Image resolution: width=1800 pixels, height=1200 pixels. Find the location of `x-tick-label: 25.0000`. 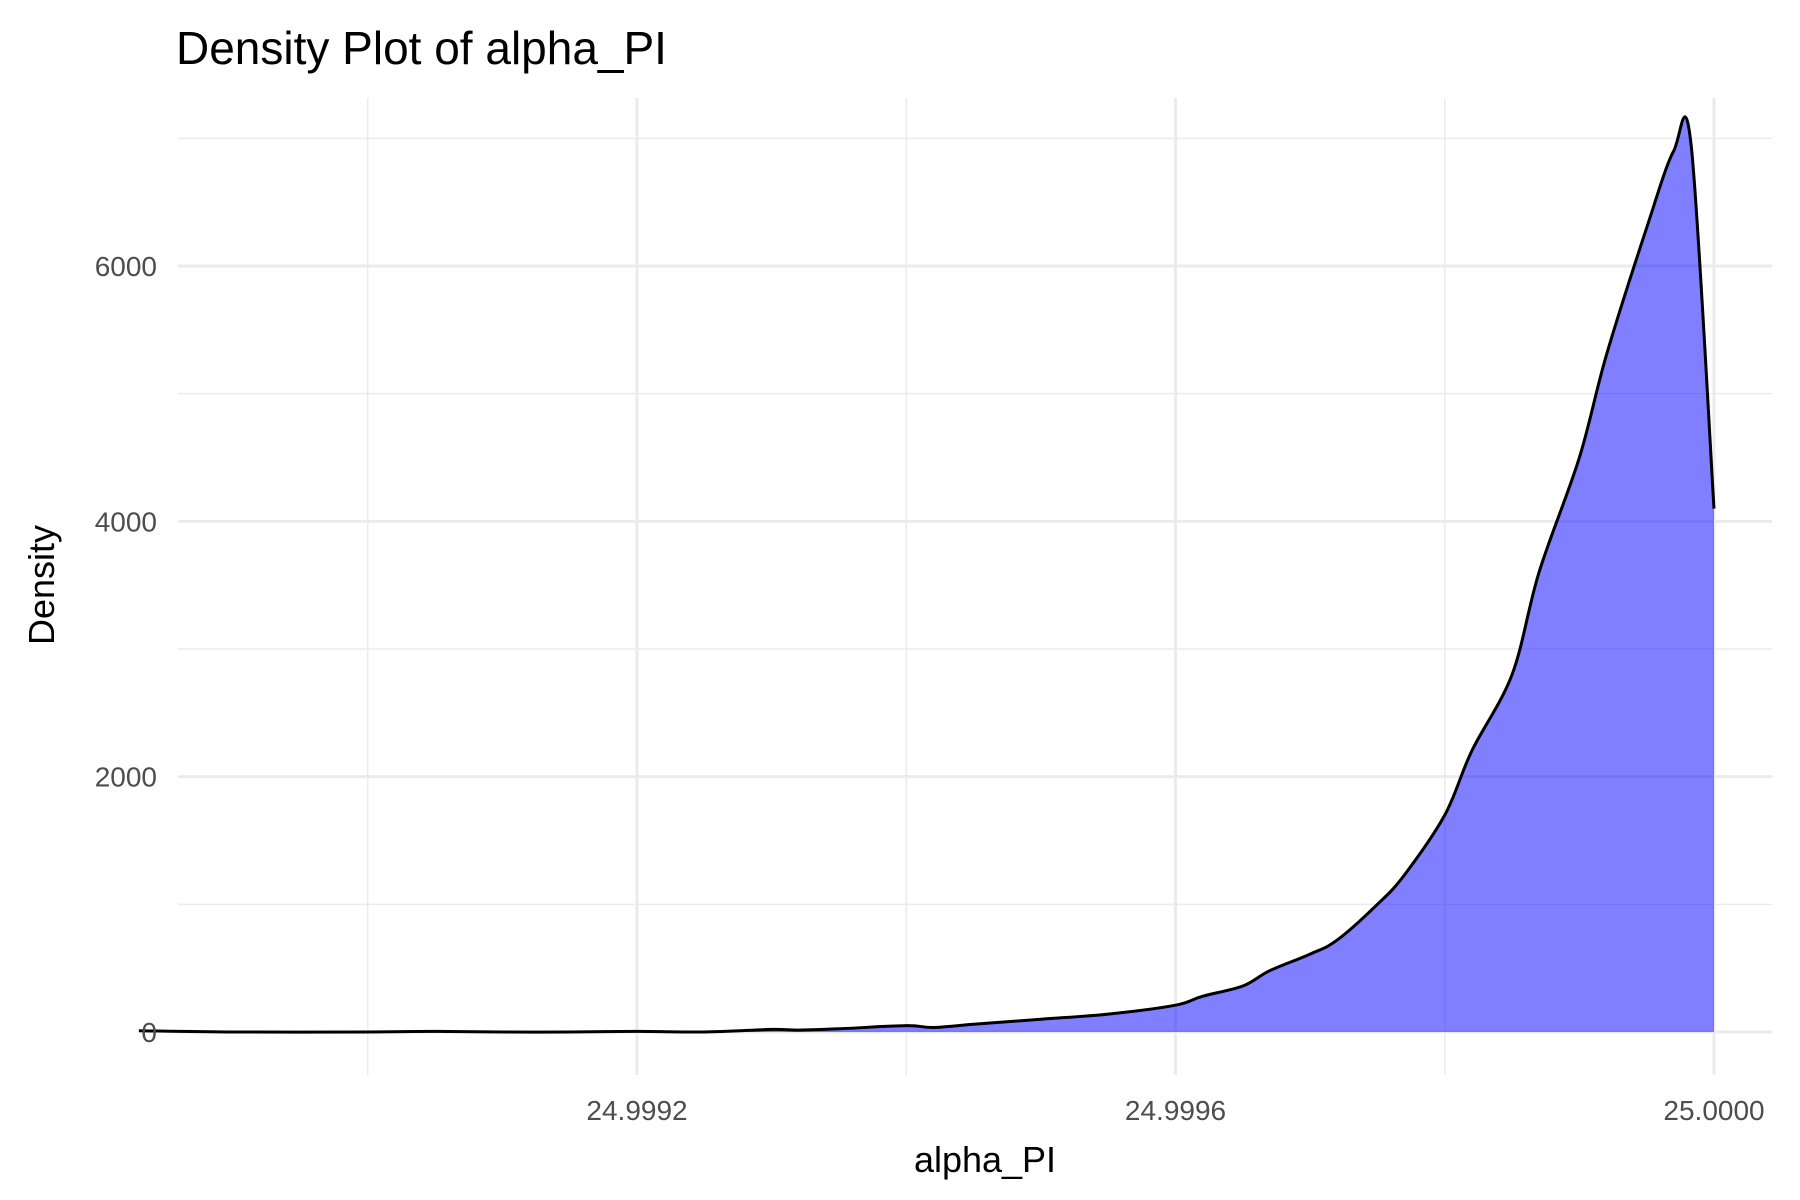

x-tick-label: 25.0000 is located at coordinates (1713, 1110).